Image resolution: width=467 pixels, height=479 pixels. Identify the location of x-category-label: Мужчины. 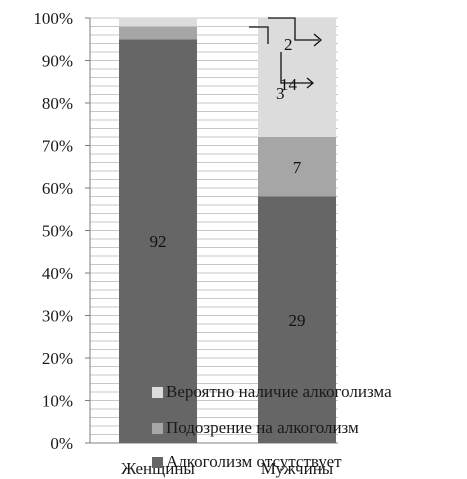
(297, 468).